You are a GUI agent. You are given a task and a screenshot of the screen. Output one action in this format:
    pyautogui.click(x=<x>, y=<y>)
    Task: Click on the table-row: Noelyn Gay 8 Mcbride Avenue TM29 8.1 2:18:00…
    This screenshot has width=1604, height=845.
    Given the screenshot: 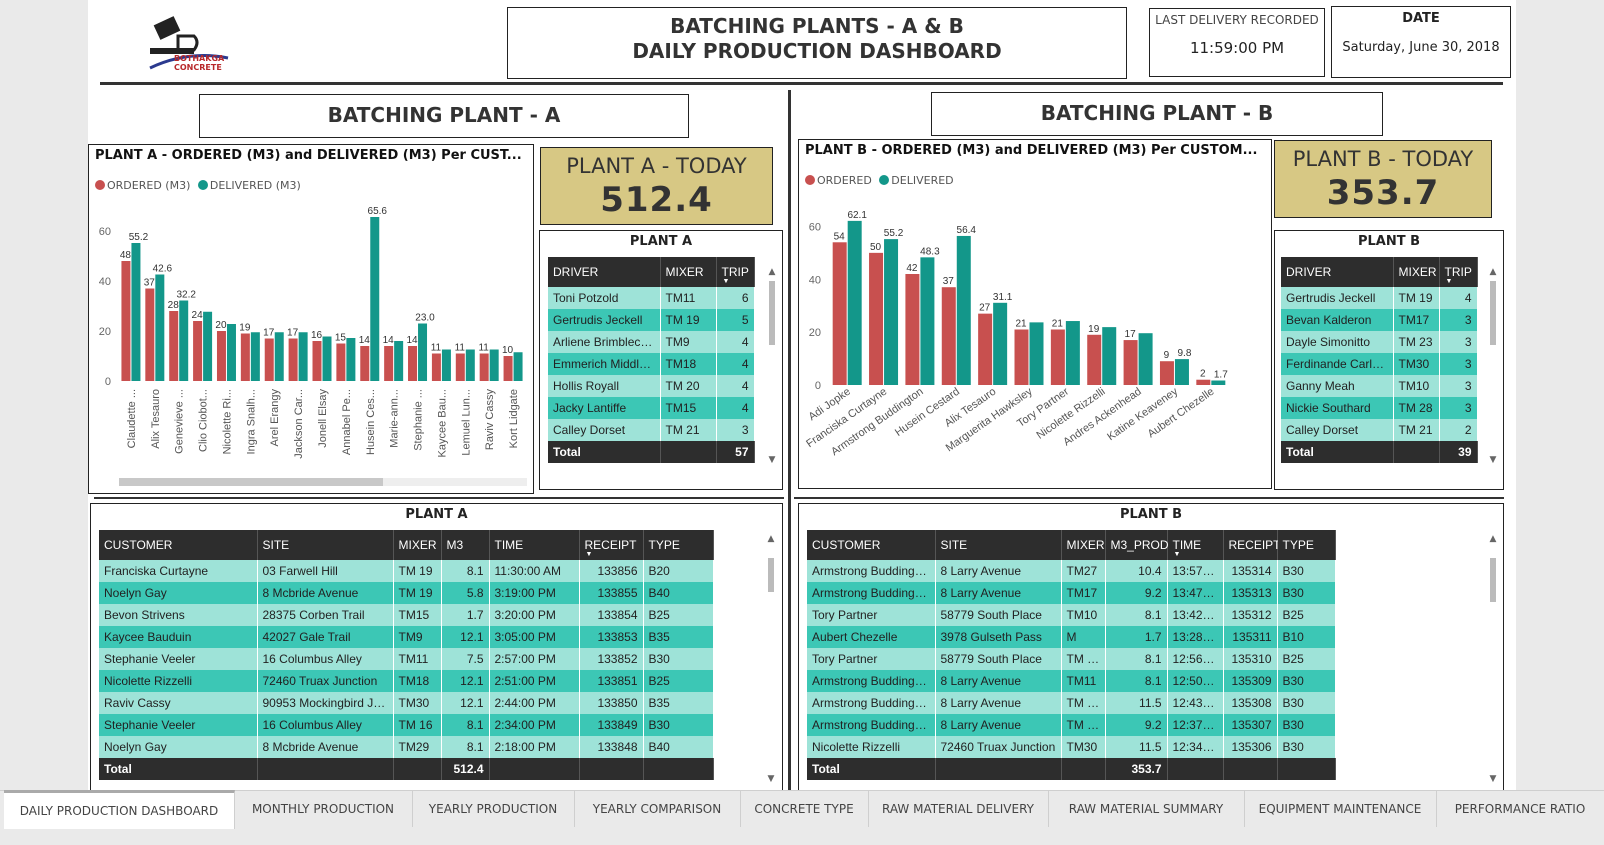 What is the action you would take?
    pyautogui.click(x=406, y=747)
    